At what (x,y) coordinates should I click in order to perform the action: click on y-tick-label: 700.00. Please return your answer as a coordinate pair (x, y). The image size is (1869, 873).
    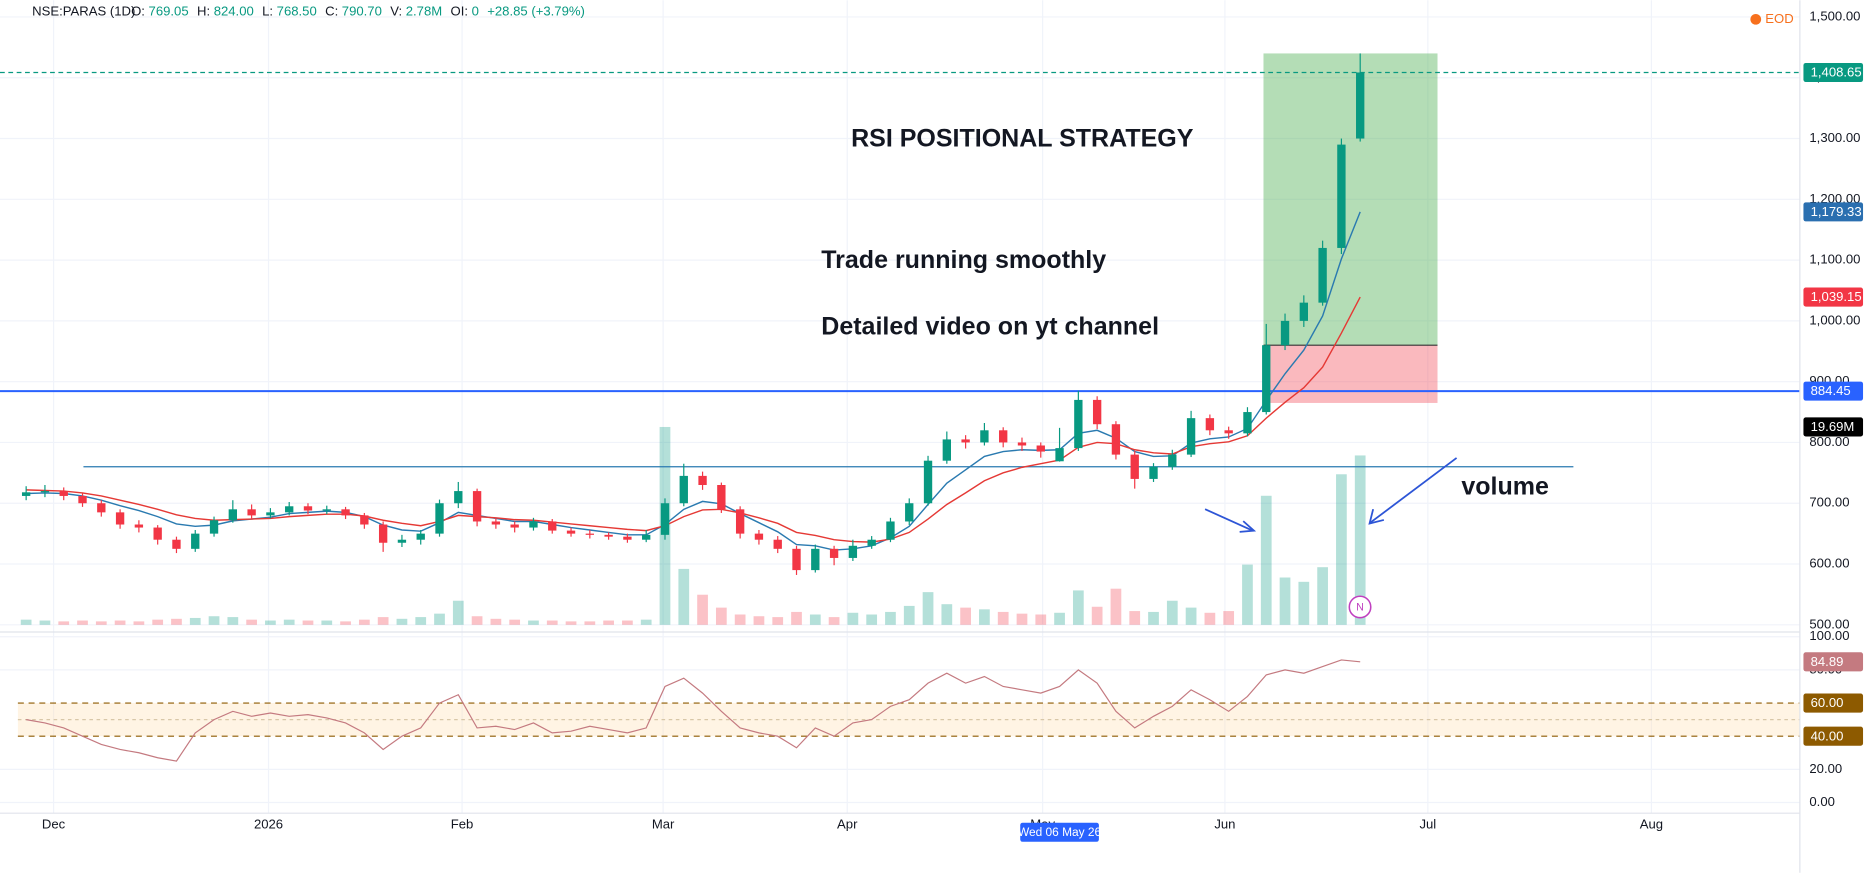
    Looking at the image, I should click on (1829, 502).